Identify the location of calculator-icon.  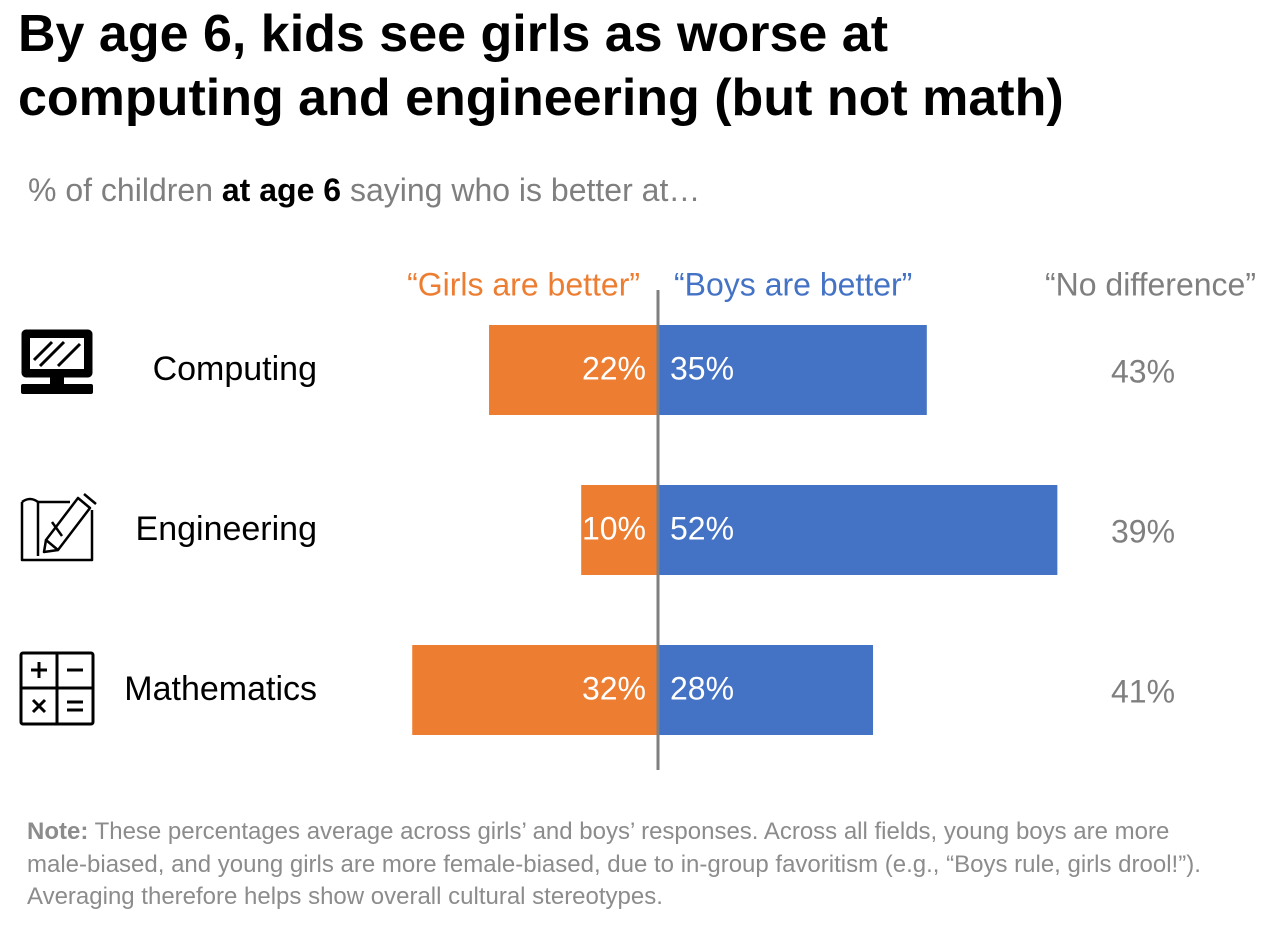
(57, 688).